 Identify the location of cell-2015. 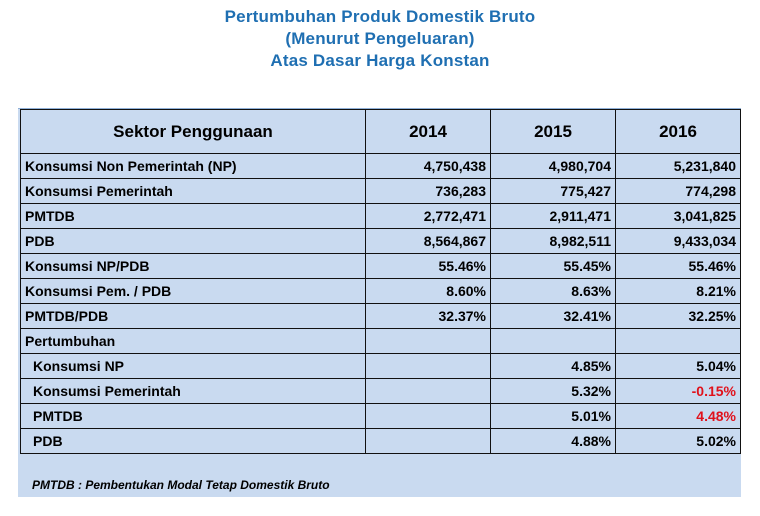
(553, 341).